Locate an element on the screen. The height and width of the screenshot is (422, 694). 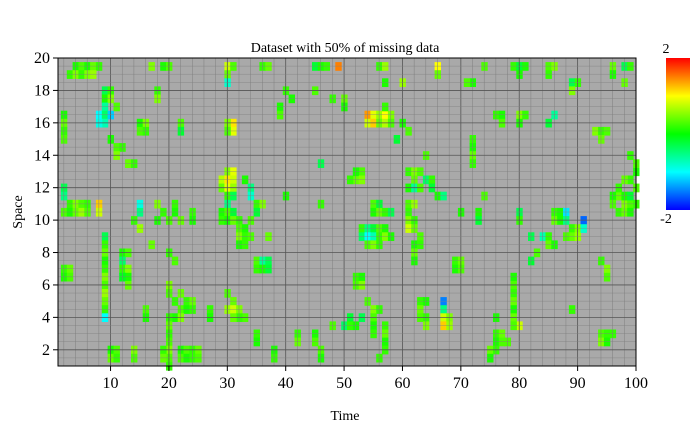
x-tick-label: 10 is located at coordinates (111, 383).